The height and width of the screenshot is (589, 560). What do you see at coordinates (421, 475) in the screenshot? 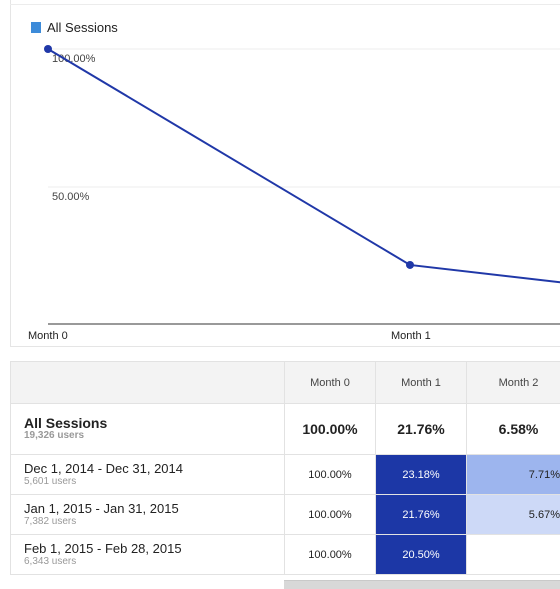
I see `cohort-value-cell: 23.18%` at bounding box center [421, 475].